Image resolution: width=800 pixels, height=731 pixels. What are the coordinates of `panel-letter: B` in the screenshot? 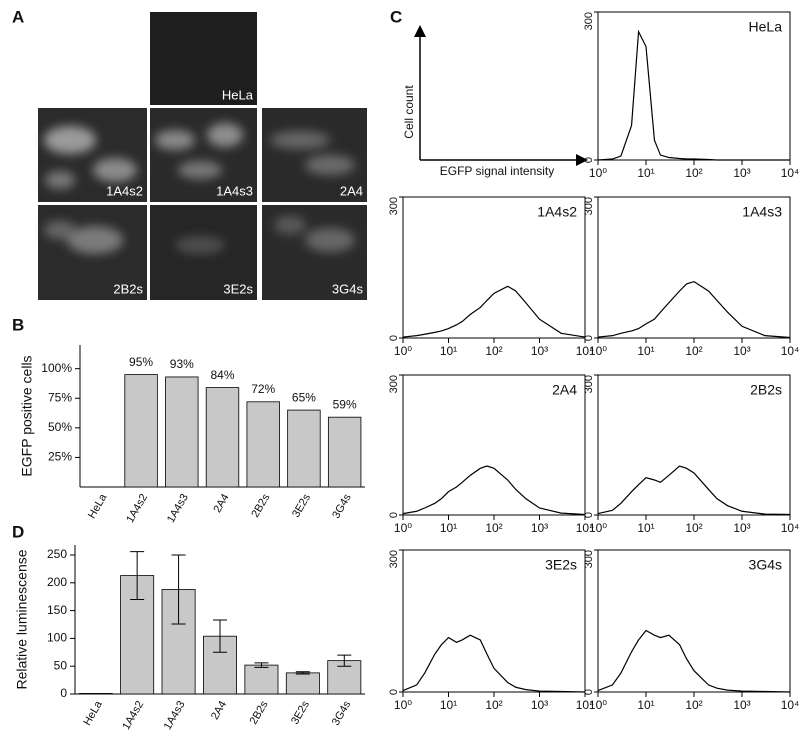 It's located at (18, 324).